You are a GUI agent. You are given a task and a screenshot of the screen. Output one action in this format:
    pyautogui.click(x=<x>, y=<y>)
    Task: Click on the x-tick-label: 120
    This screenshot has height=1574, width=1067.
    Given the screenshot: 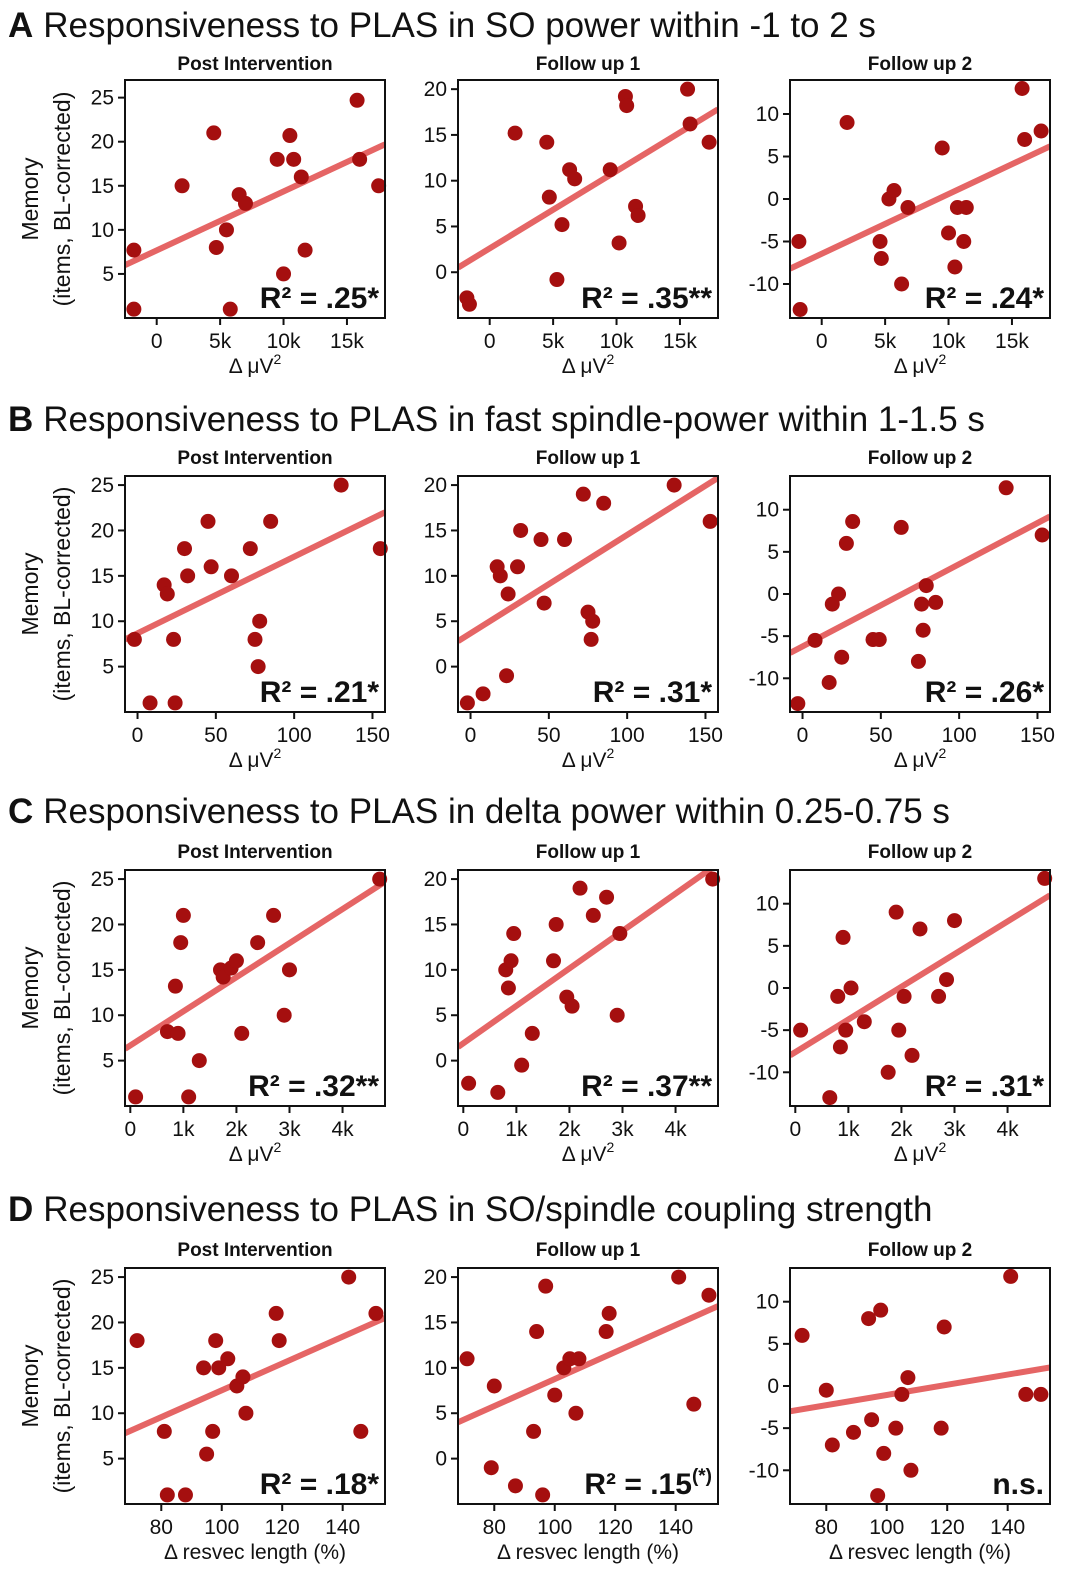 What is the action you would take?
    pyautogui.click(x=947, y=1527)
    